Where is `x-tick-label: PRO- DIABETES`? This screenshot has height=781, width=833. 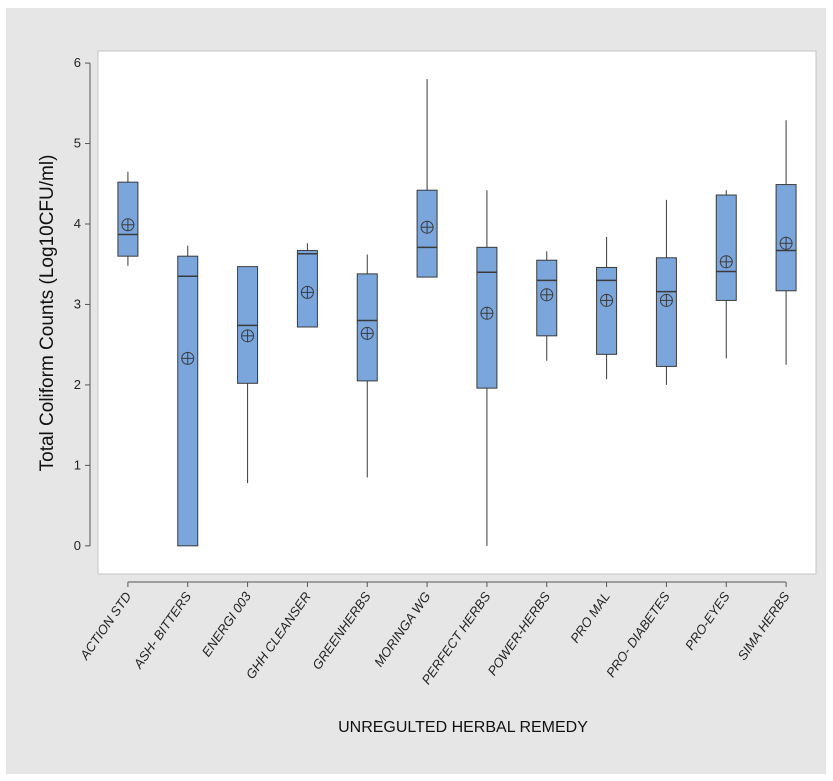
x-tick-label: PRO- DIABETES is located at coordinates (638, 634).